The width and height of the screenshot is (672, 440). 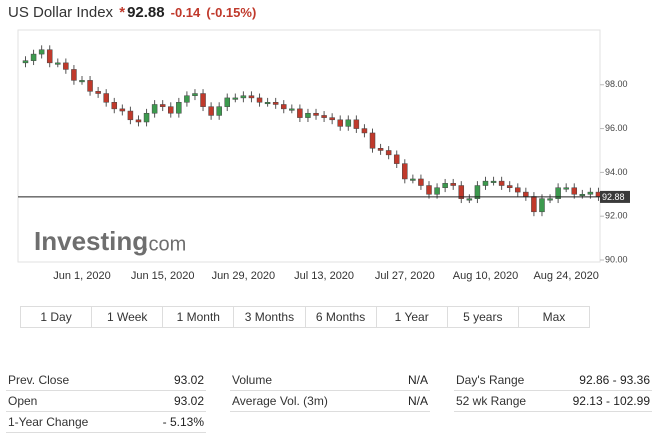 What do you see at coordinates (252, 380) in the screenshot?
I see `stat-label: Volume` at bounding box center [252, 380].